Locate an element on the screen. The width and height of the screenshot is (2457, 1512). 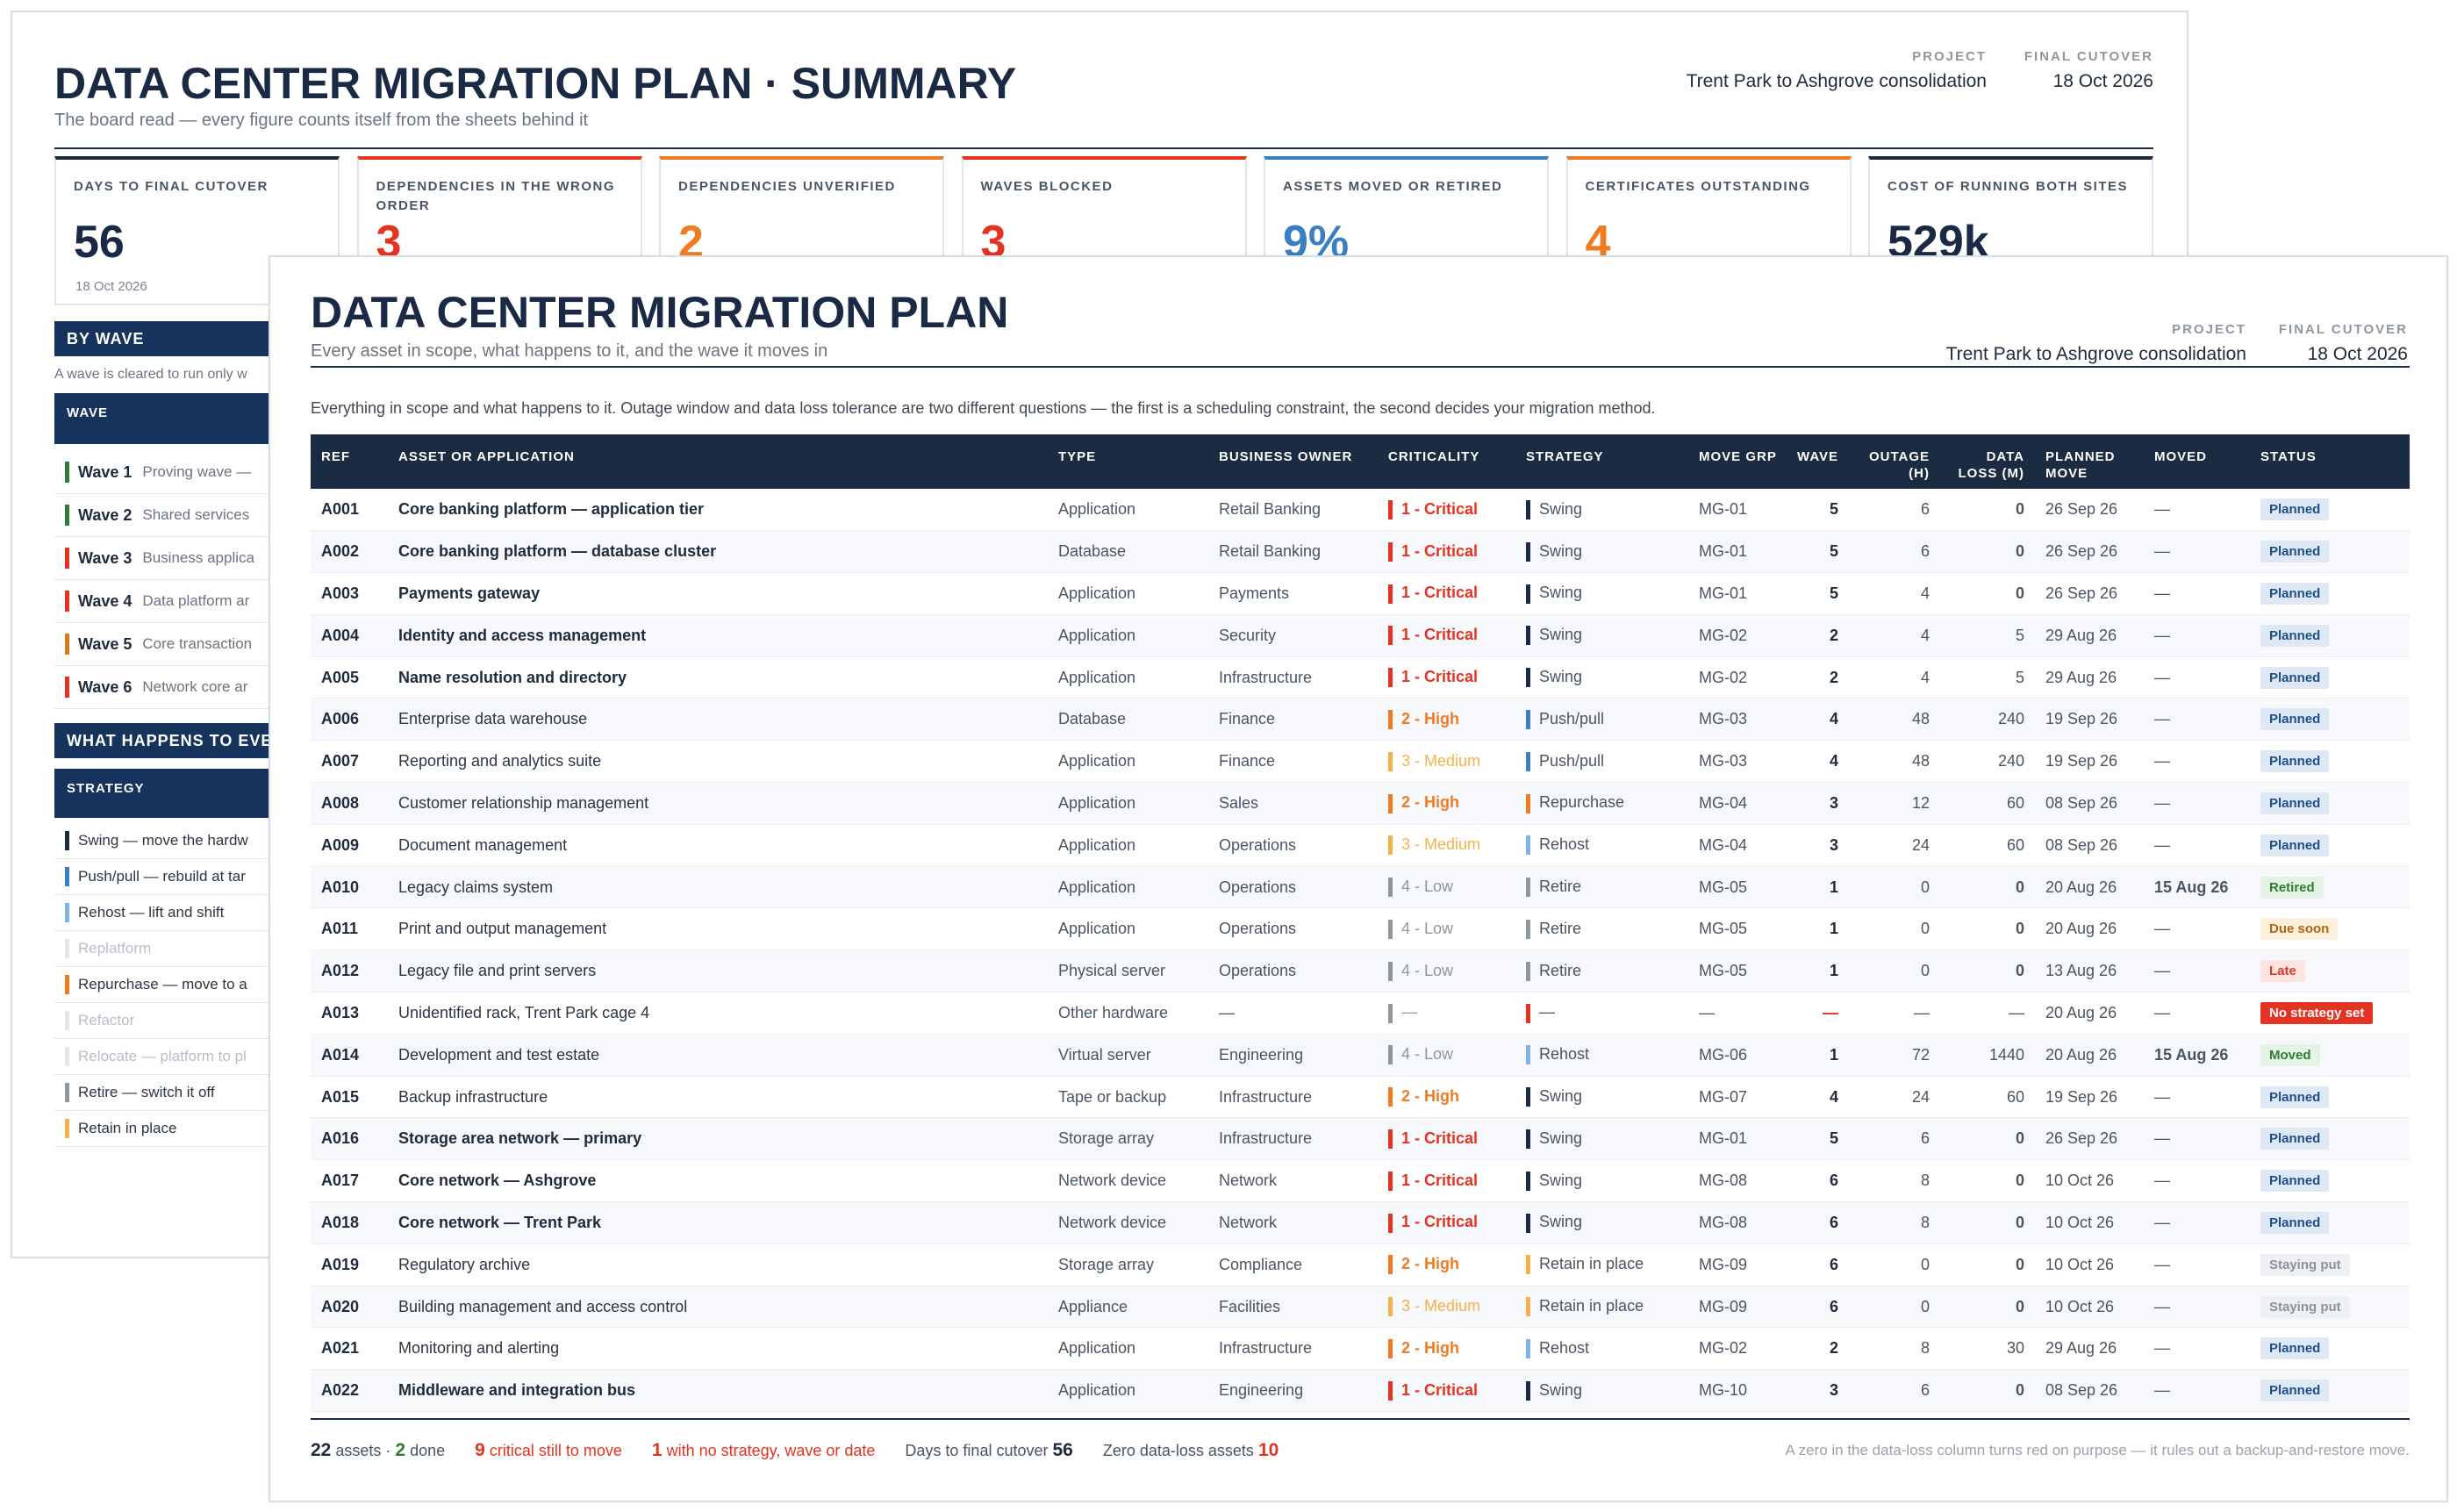
asset-ref: A021 is located at coordinates (349, 1349).